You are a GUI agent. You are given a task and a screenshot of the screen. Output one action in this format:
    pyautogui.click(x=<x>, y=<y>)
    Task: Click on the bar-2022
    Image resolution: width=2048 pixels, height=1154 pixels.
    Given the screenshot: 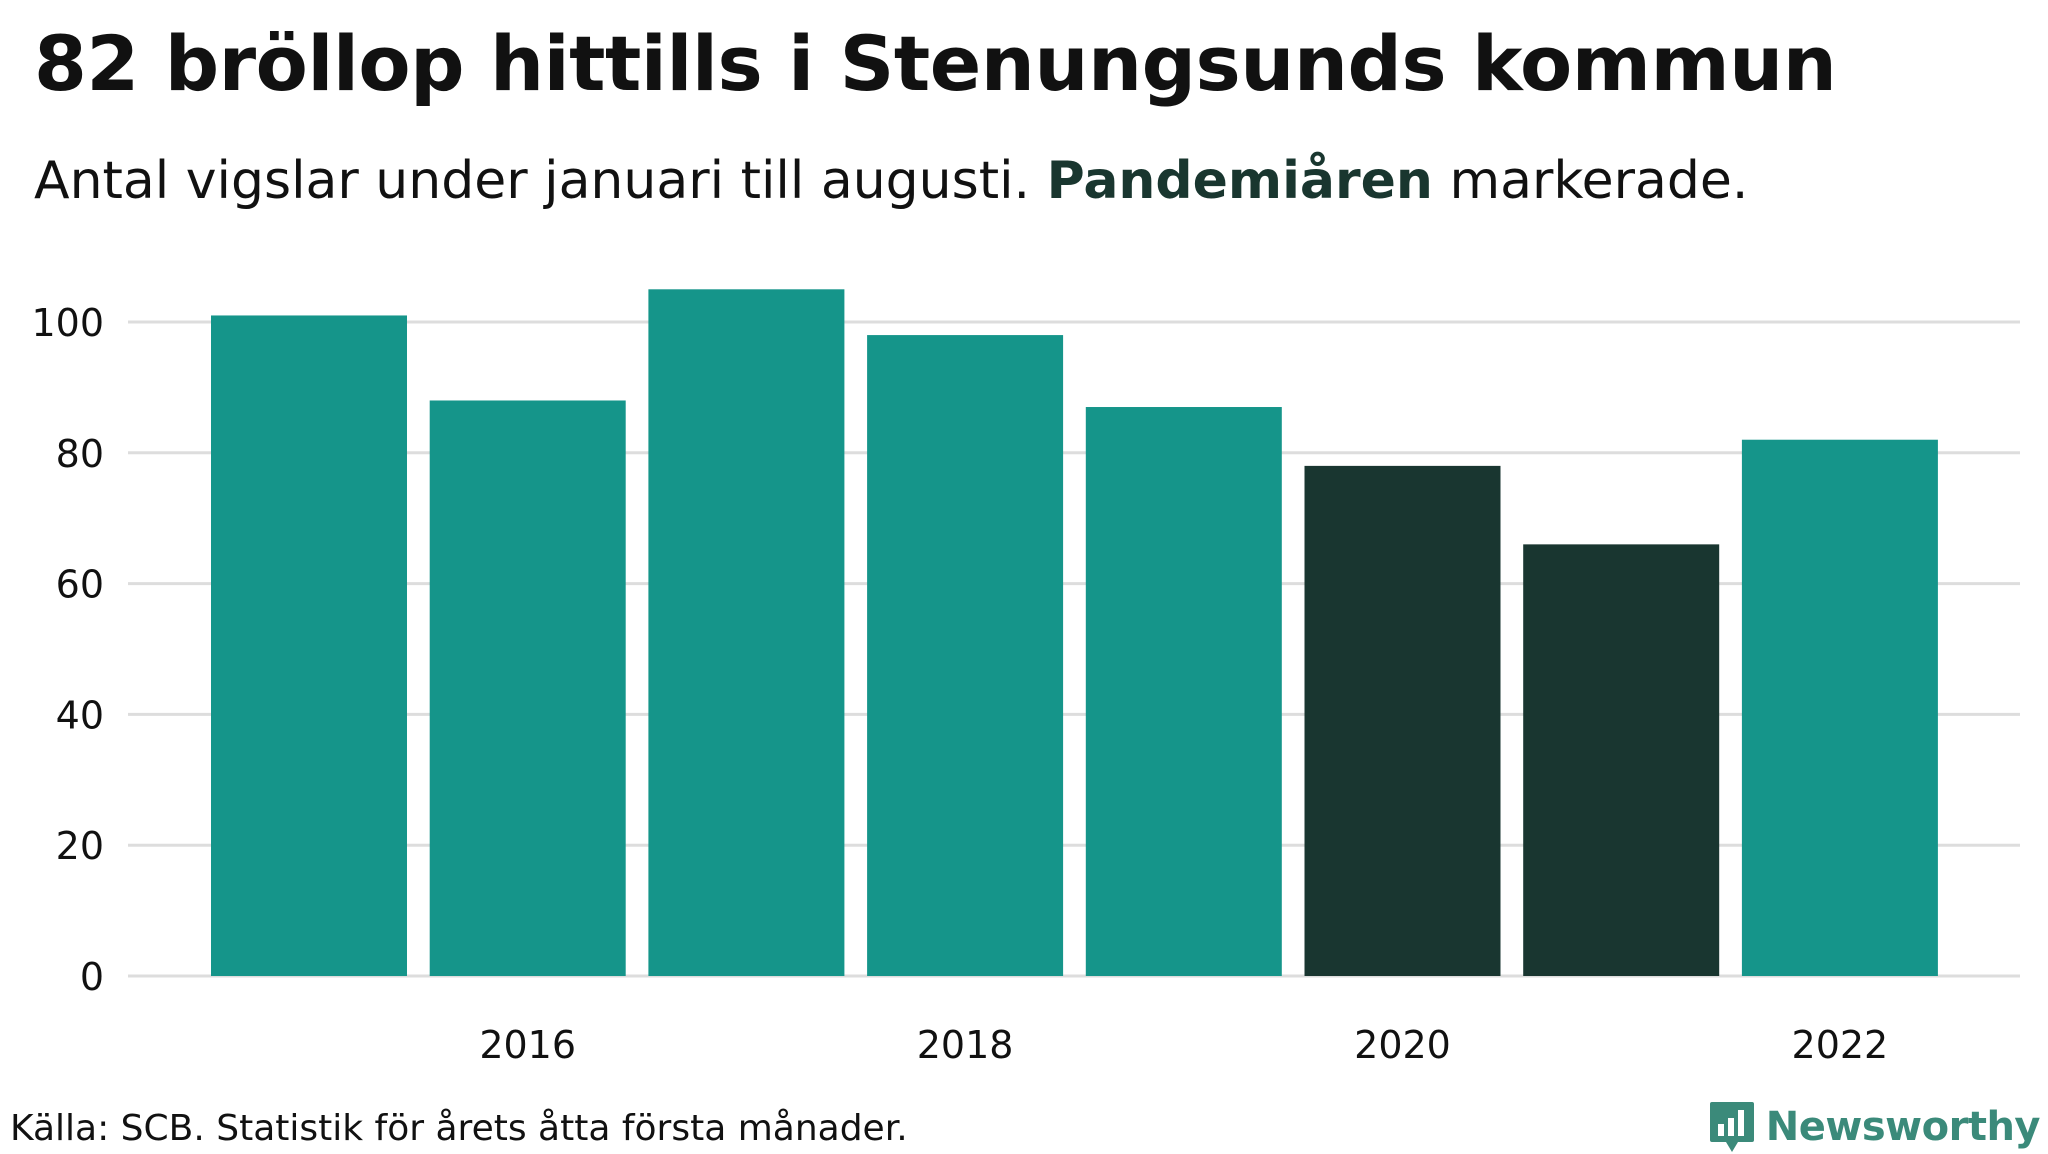 What is the action you would take?
    pyautogui.click(x=1839, y=708)
    